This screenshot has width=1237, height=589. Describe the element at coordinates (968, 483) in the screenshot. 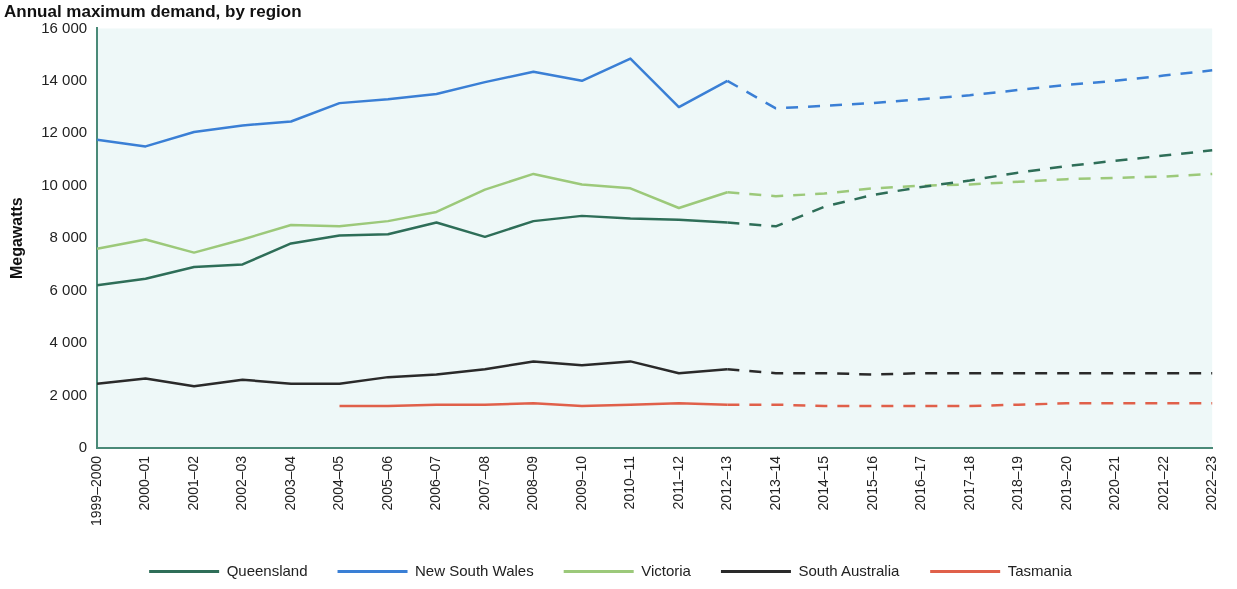

I see `x-tick-label: 2017–18` at that location.